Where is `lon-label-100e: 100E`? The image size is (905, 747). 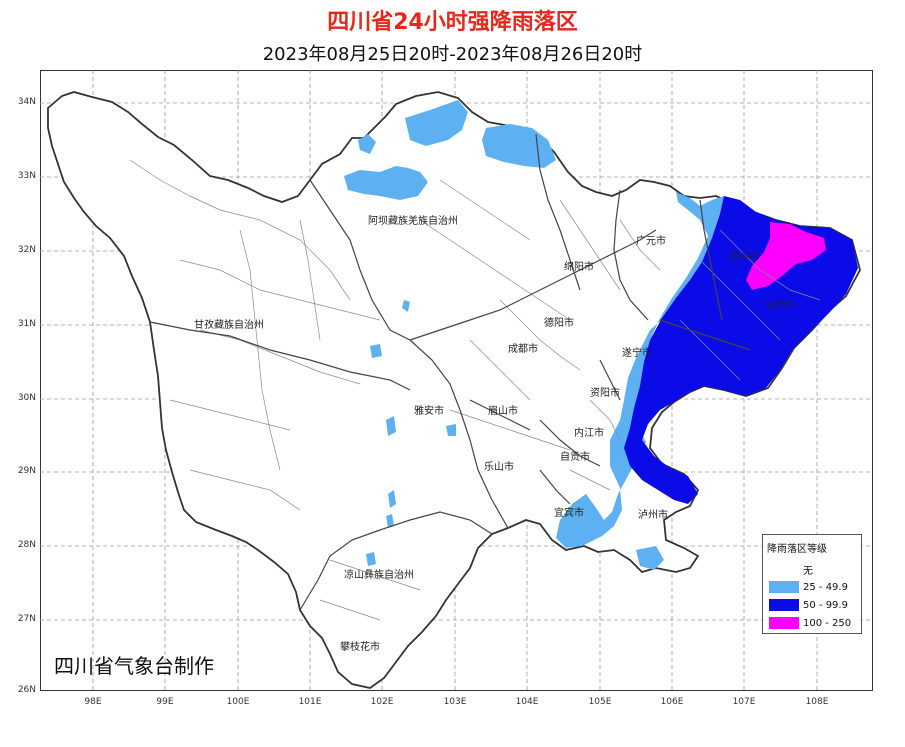 lon-label-100e: 100E is located at coordinates (238, 702).